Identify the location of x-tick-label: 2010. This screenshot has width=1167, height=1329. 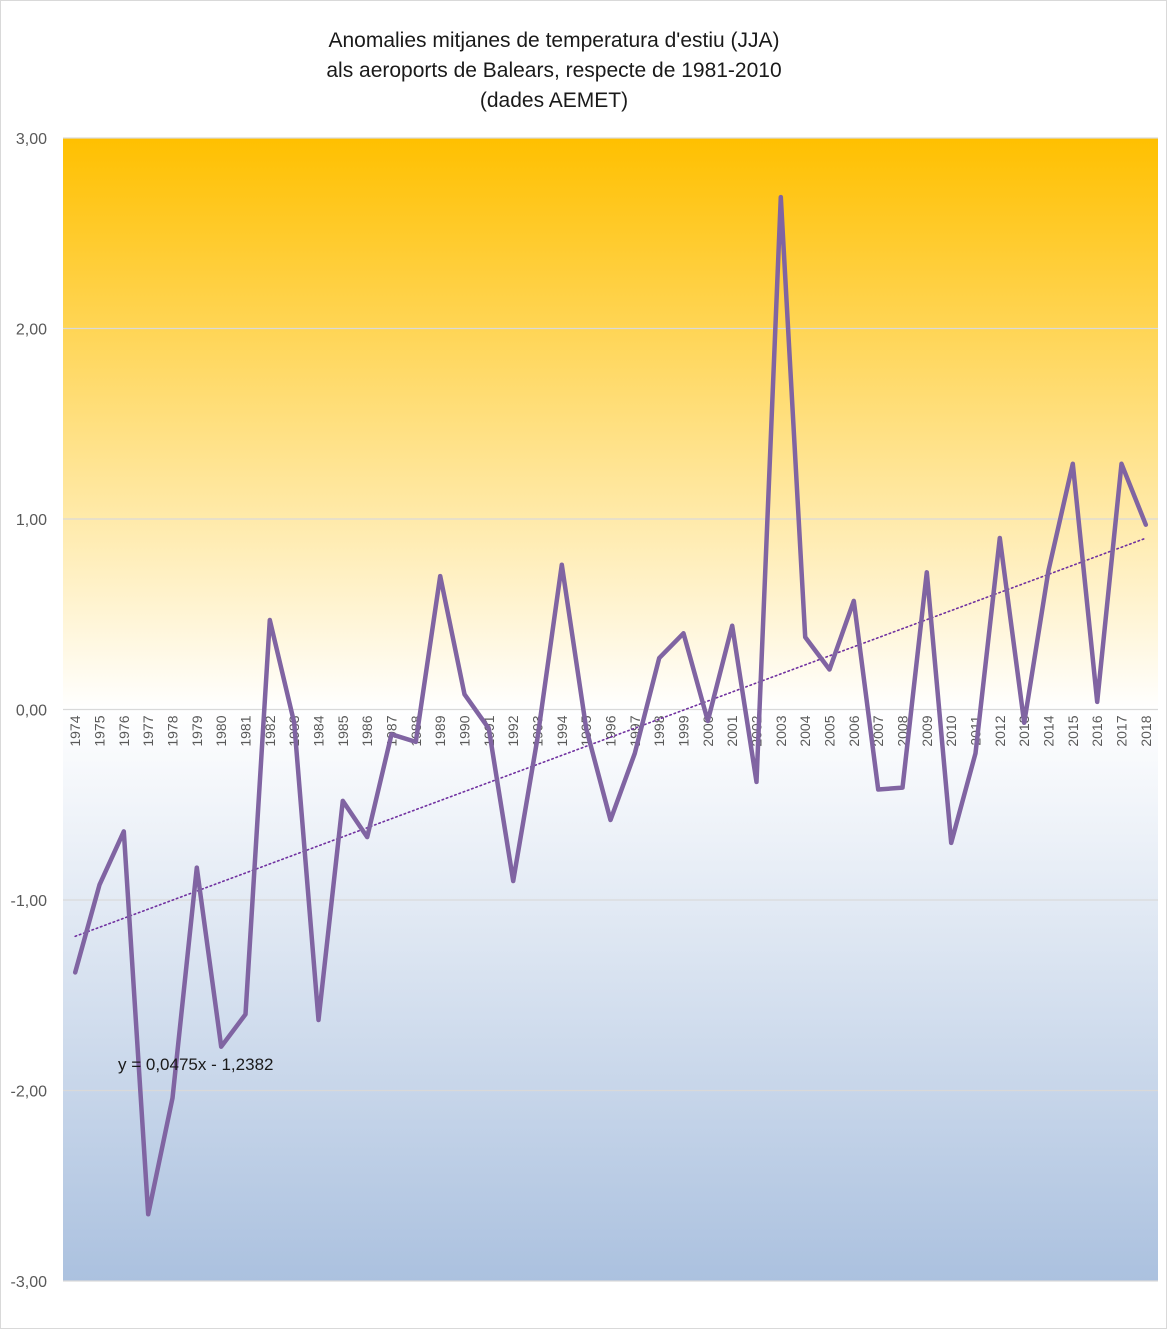
(951, 730).